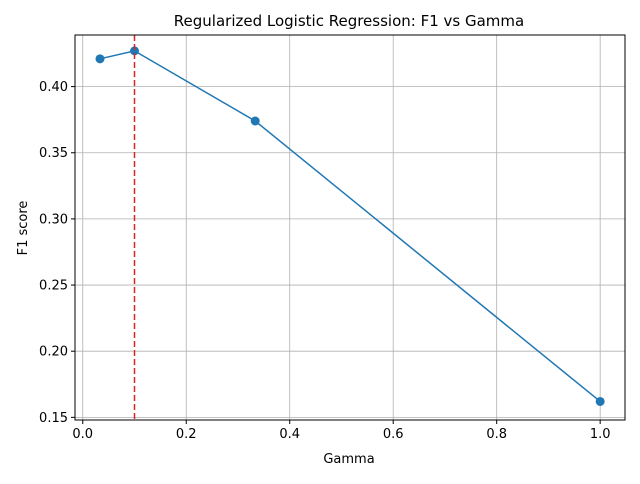 The height and width of the screenshot is (484, 640). Describe the element at coordinates (53, 286) in the screenshot. I see `y-tick-label: 0.25` at that location.